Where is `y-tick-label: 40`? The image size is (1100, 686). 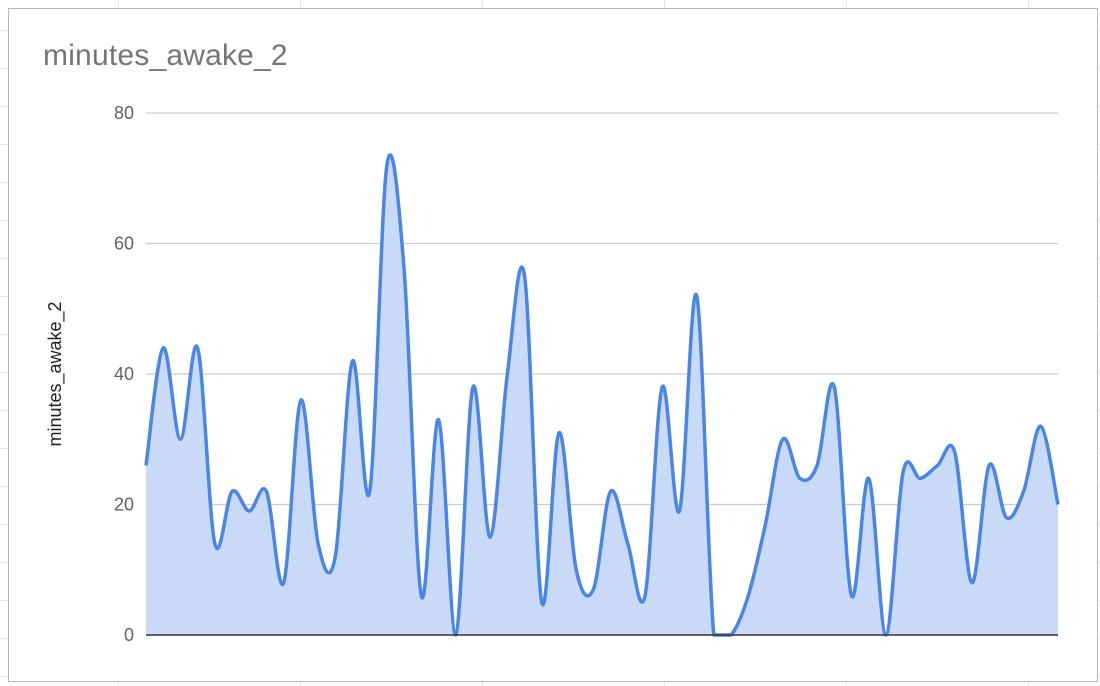 y-tick-label: 40 is located at coordinates (124, 374).